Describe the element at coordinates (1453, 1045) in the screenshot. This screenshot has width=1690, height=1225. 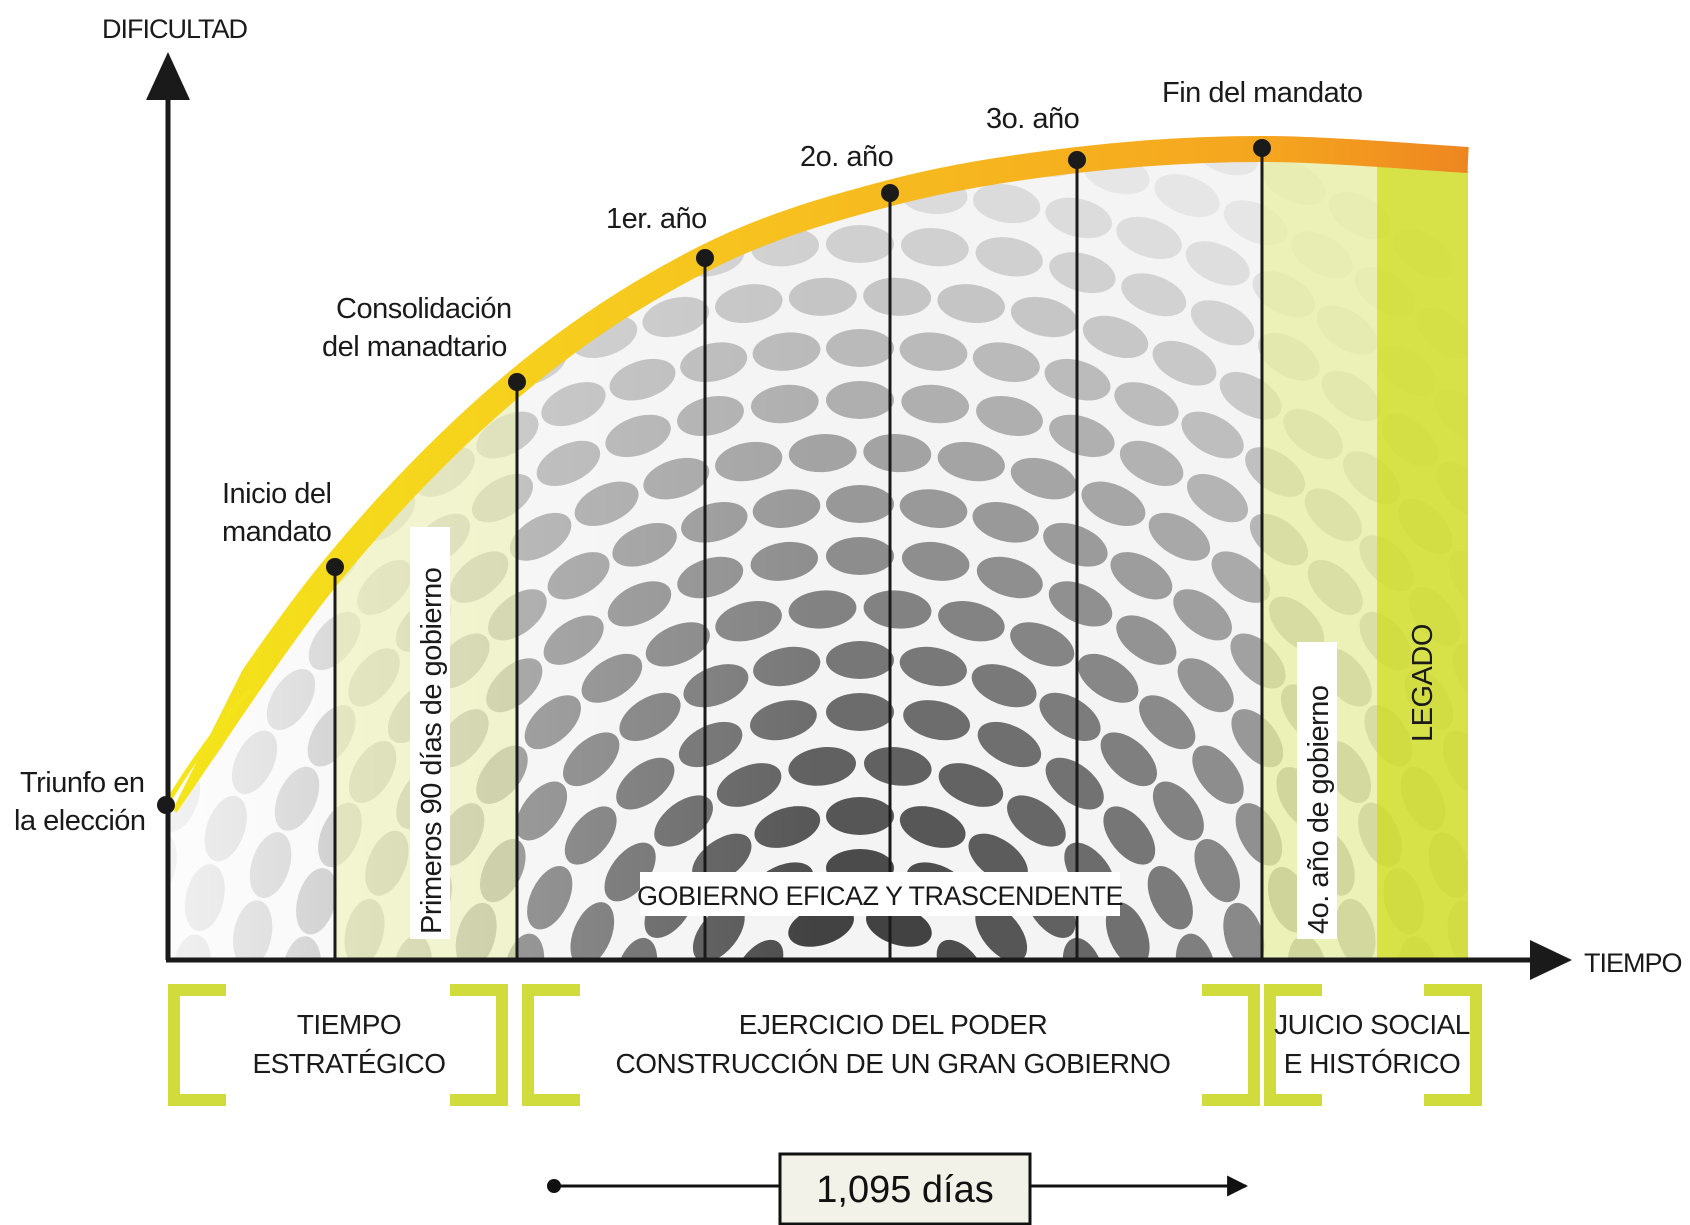
I see `juicio-bracket-right` at that location.